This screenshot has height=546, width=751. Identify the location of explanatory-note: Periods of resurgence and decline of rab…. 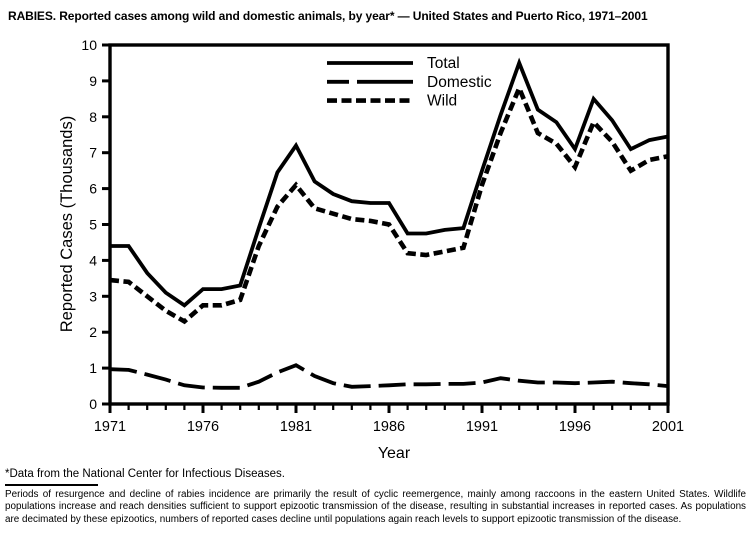
(375, 507).